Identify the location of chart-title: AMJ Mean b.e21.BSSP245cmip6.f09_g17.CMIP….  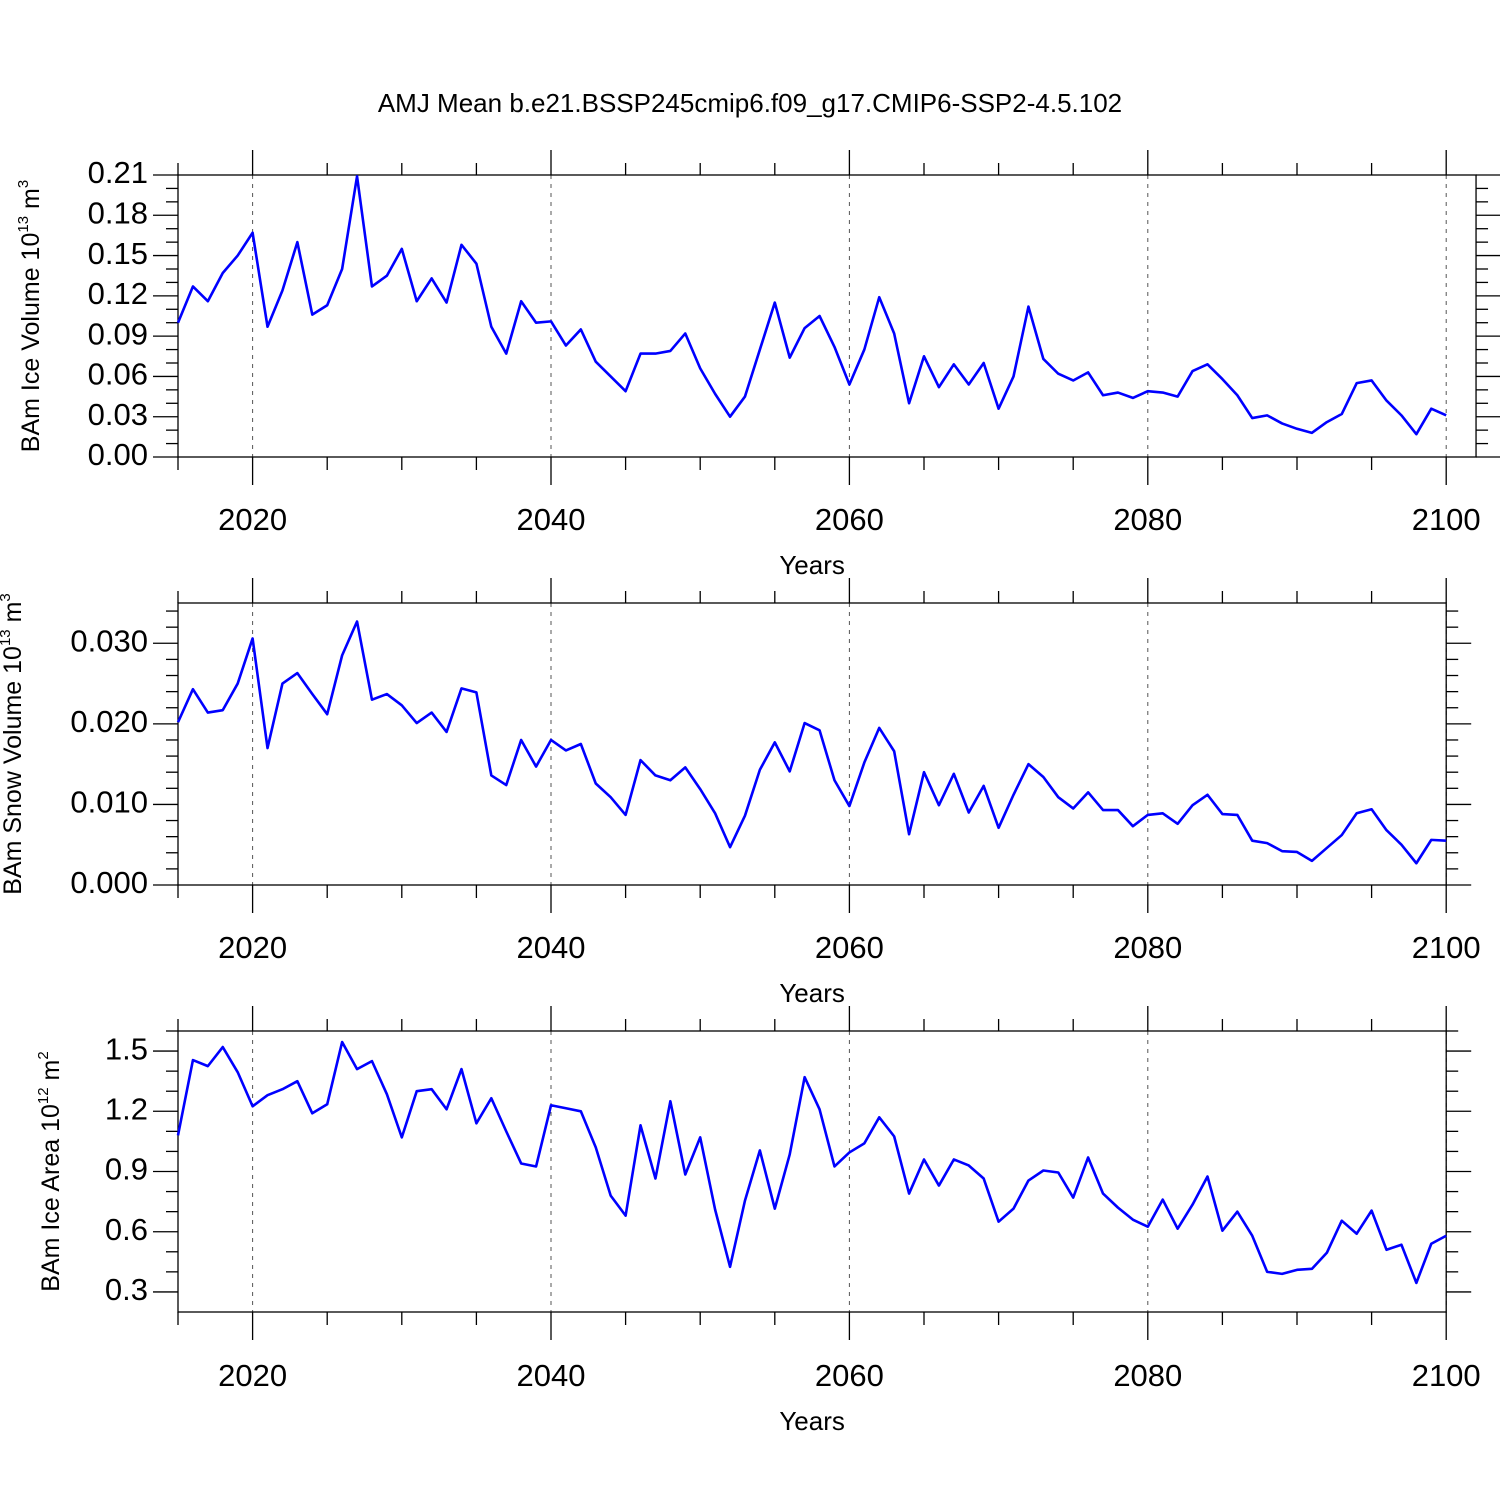
(750, 103).